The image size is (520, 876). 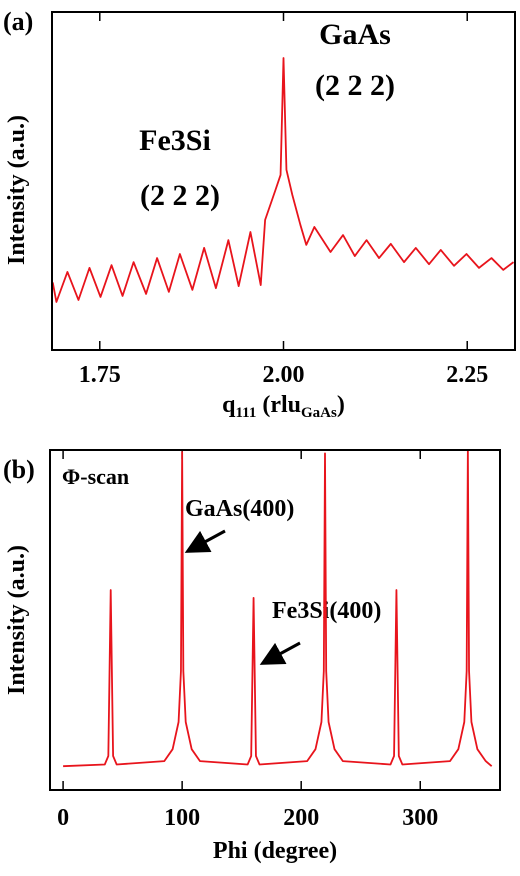 I want to click on annotation: Φ-scan, so click(x=95, y=476).